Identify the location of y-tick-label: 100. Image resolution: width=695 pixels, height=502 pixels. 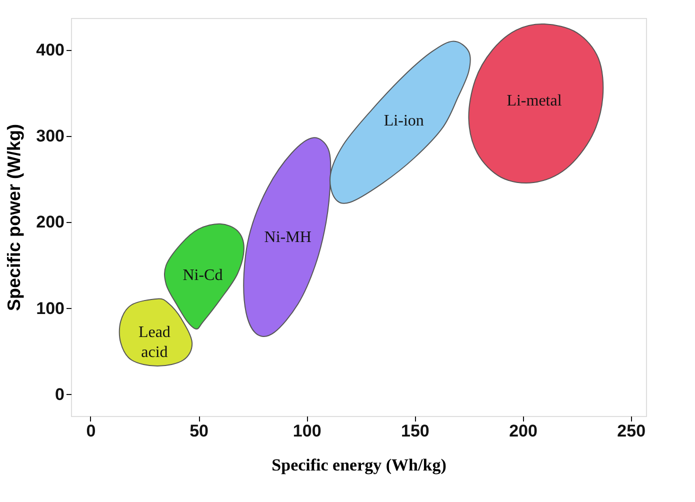
(50, 308).